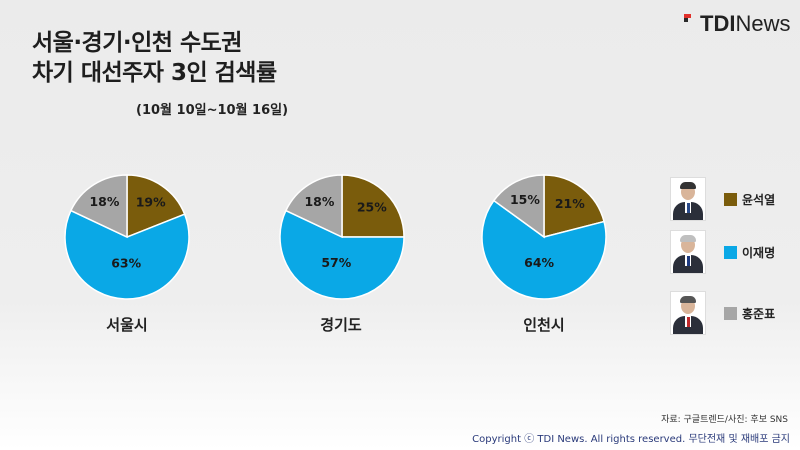 The image size is (800, 450). What do you see at coordinates (688, 252) in the screenshot?
I see `candidate-photo-lee` at bounding box center [688, 252].